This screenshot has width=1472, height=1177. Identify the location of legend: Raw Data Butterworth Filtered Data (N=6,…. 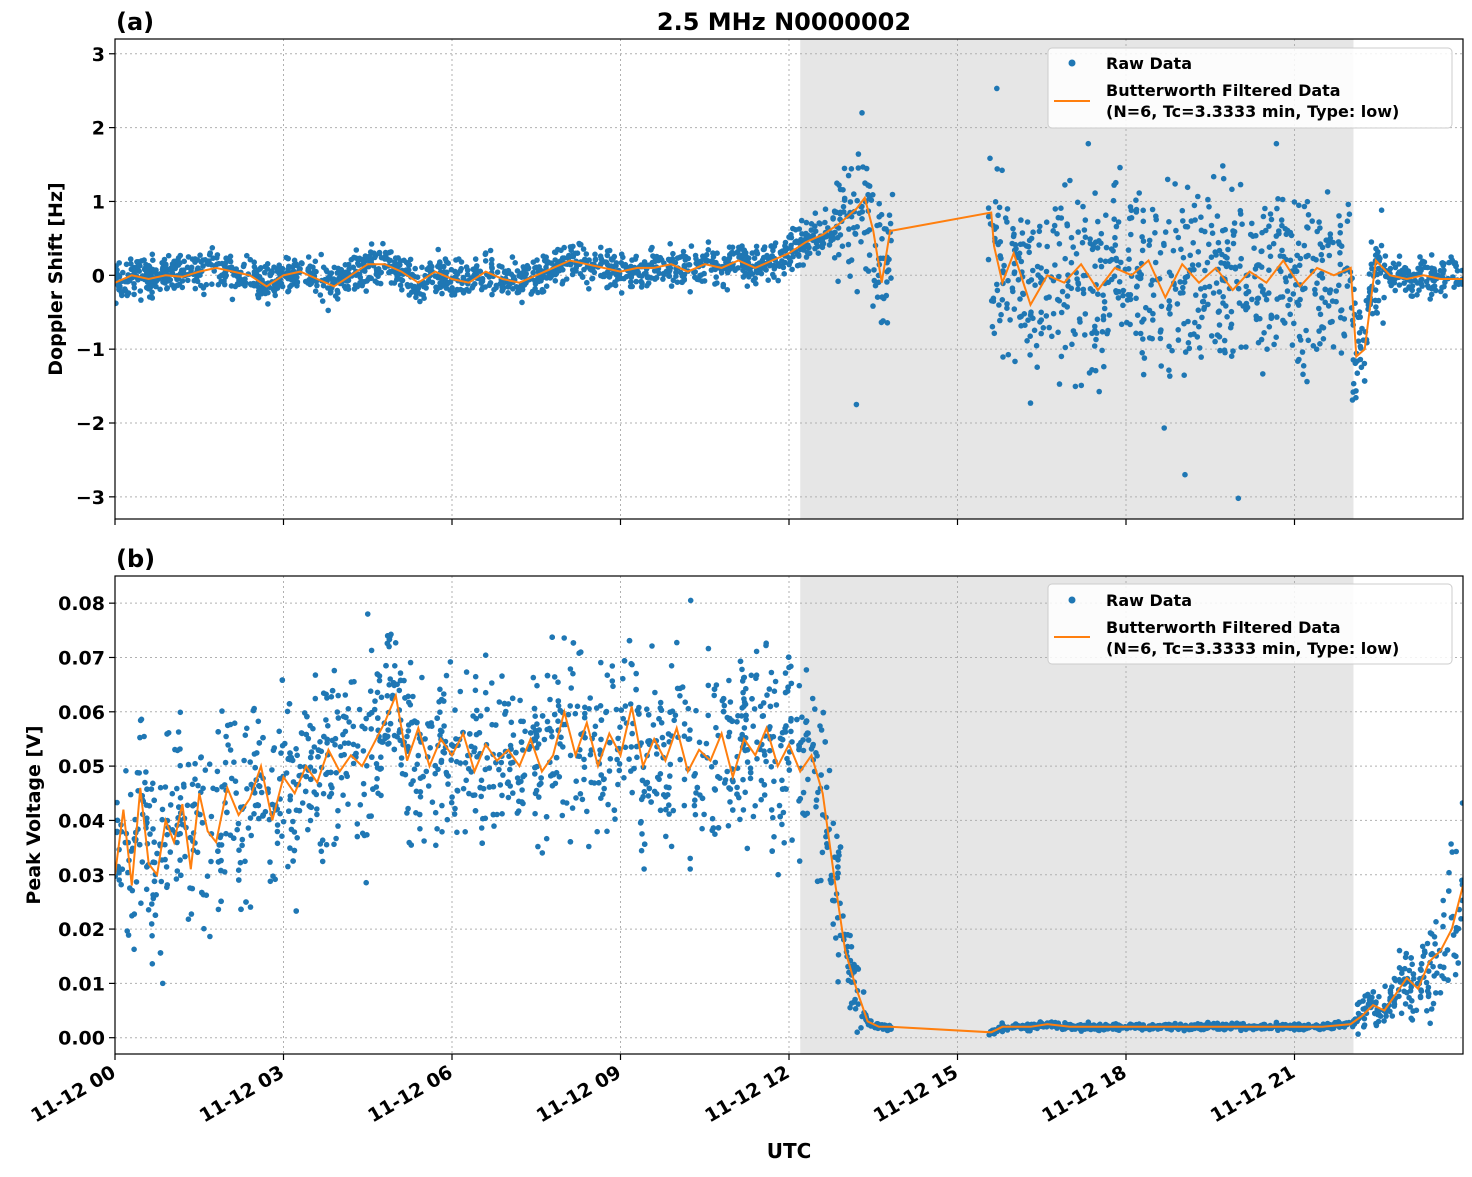
(1250, 88).